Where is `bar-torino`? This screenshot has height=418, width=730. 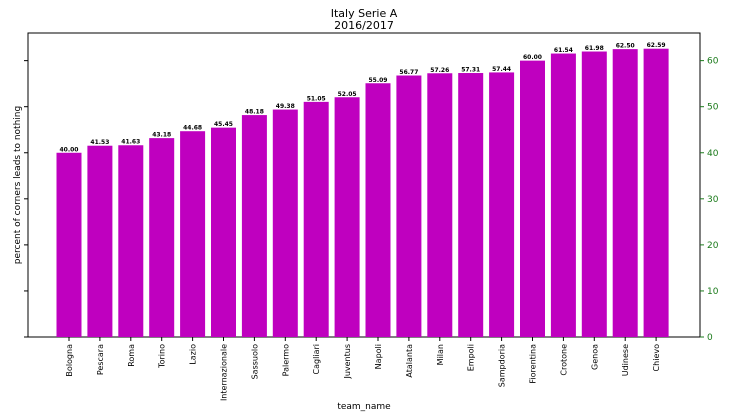
bar-torino is located at coordinates (162, 237).